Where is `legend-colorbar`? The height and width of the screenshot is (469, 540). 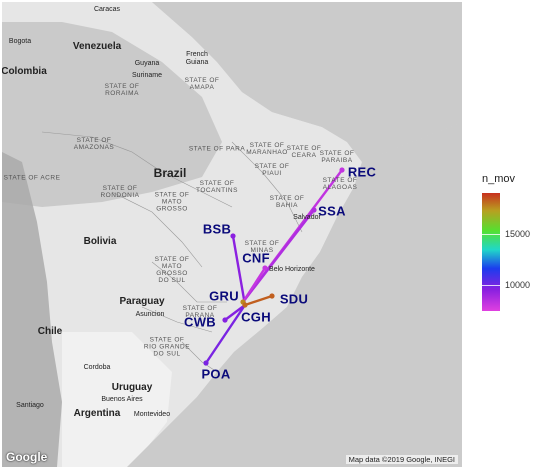
legend-colorbar is located at coordinates (491, 252).